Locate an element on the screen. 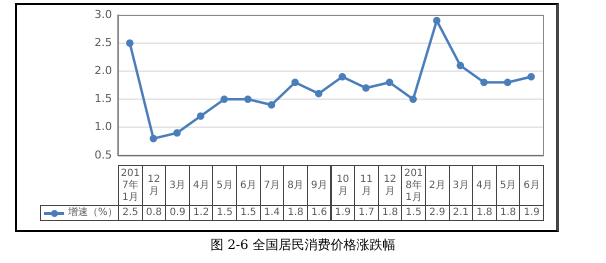  data-label: 2.5 is located at coordinates (130, 213).